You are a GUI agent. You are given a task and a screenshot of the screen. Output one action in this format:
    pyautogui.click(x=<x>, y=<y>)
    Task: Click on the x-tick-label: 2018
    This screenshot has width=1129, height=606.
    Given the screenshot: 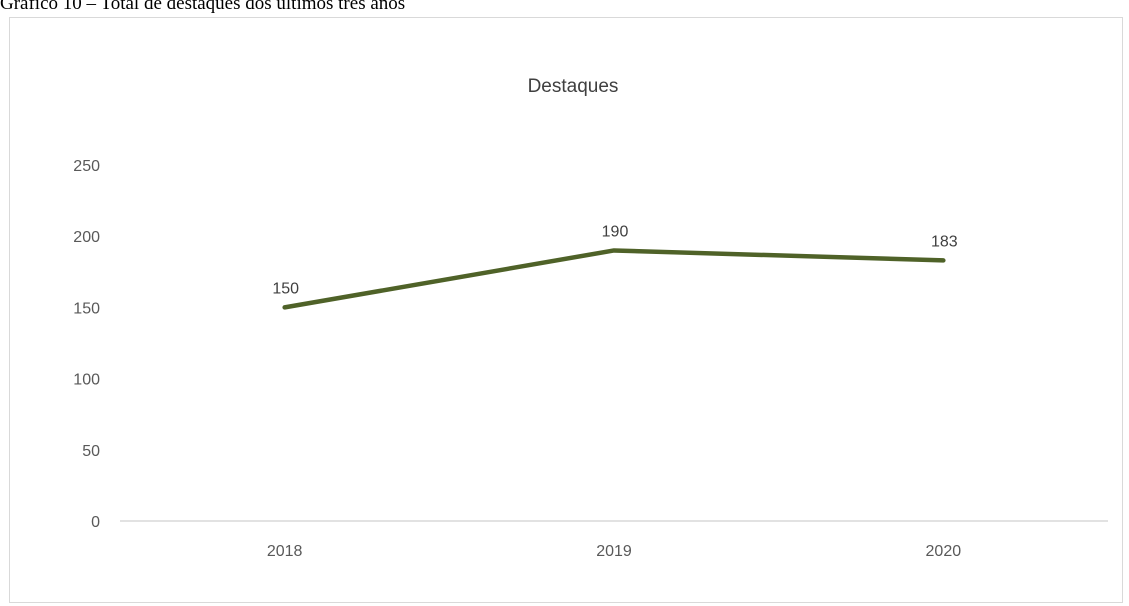 What is the action you would take?
    pyautogui.click(x=285, y=551)
    